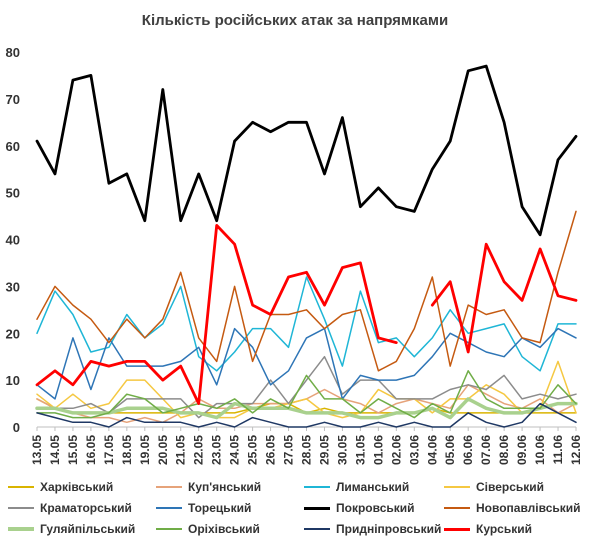  I want to click on y-tick-labels: 0 10 20 30 40 50 60 70 80, so click(13, 240).